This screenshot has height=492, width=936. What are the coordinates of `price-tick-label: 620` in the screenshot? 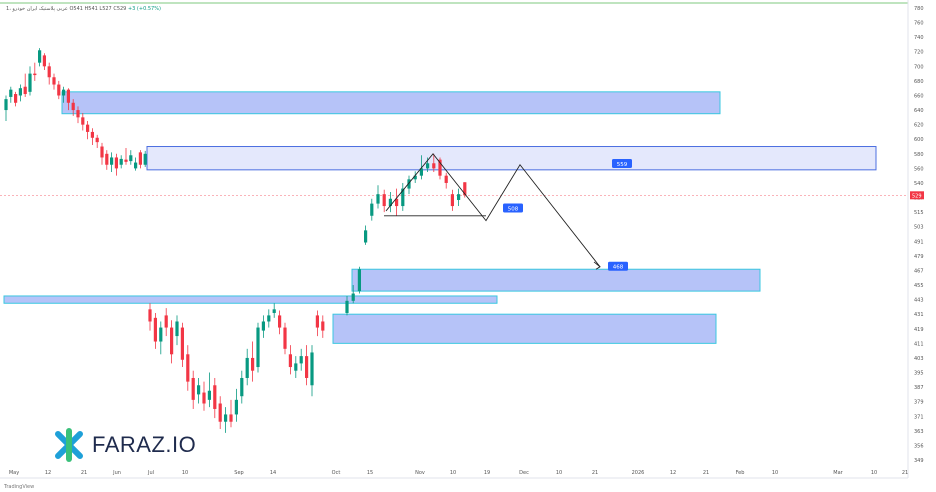 It's located at (919, 126).